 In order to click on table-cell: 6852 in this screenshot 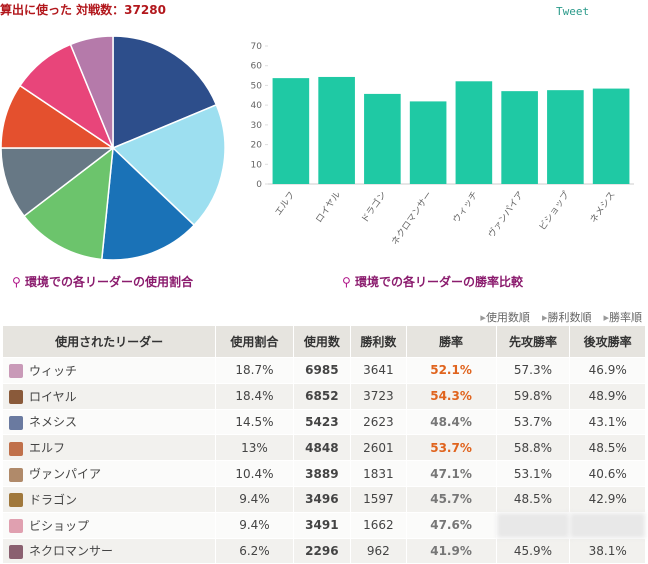, I will do `click(322, 396)`.